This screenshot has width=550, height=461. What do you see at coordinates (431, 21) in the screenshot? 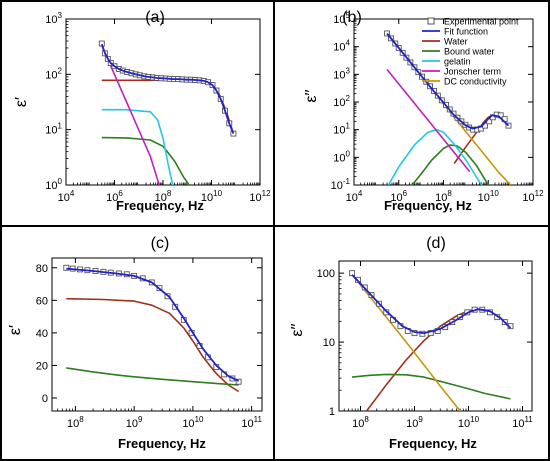
I see `legend-marker` at bounding box center [431, 21].